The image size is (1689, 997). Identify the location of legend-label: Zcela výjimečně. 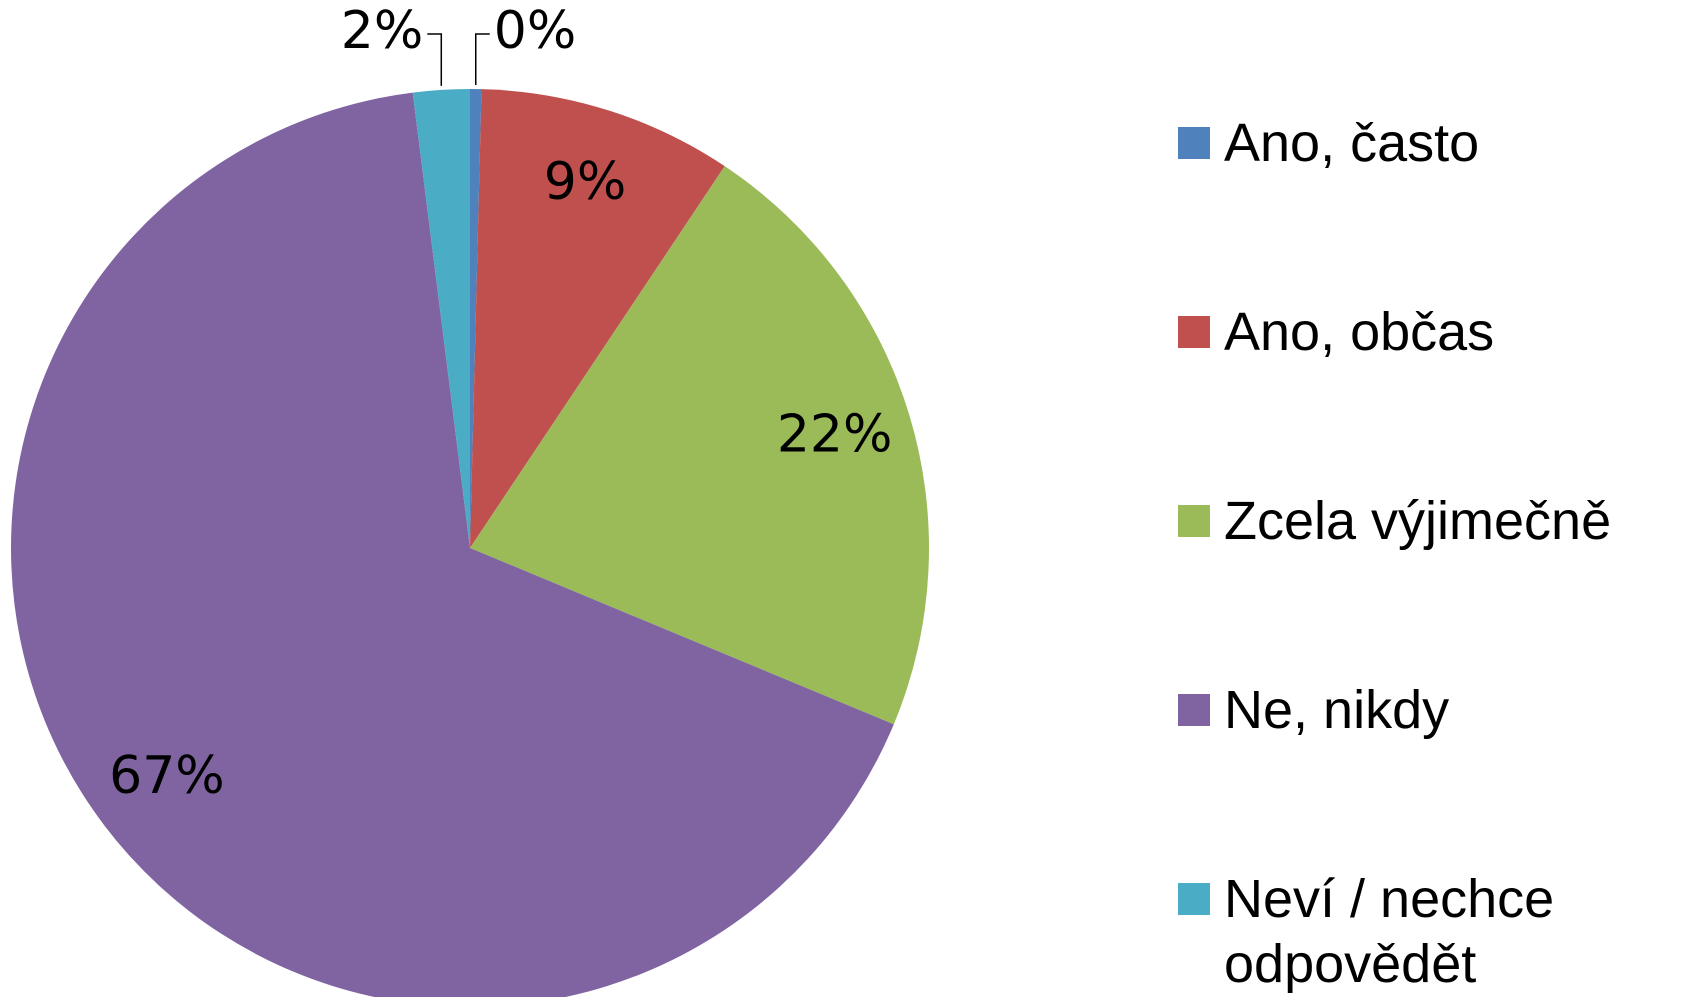
(1418, 521).